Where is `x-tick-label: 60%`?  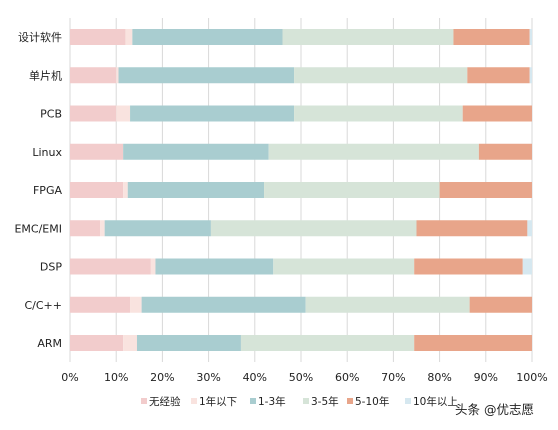
x-tick-label: 60% is located at coordinates (347, 377).